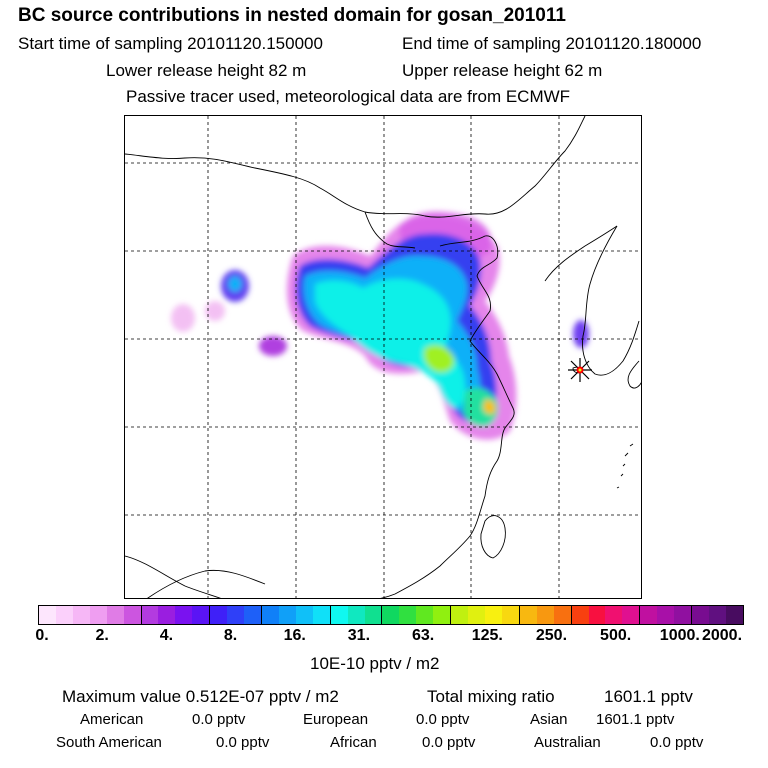  Describe the element at coordinates (423, 635) in the screenshot. I see `colorbar-tick-label: 63.` at that location.